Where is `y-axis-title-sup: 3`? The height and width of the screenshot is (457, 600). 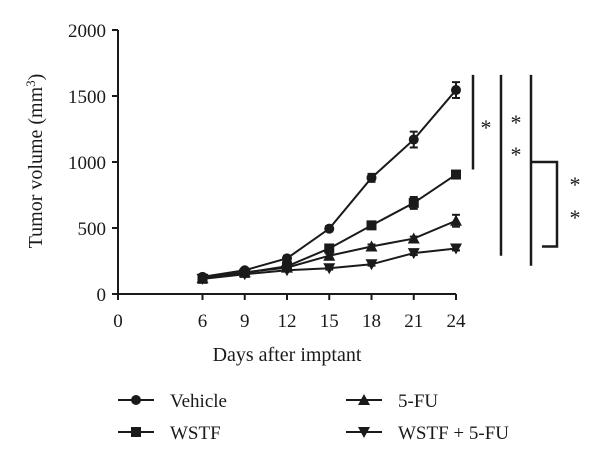
y-axis-title-sup: 3 is located at coordinates (30, 83).